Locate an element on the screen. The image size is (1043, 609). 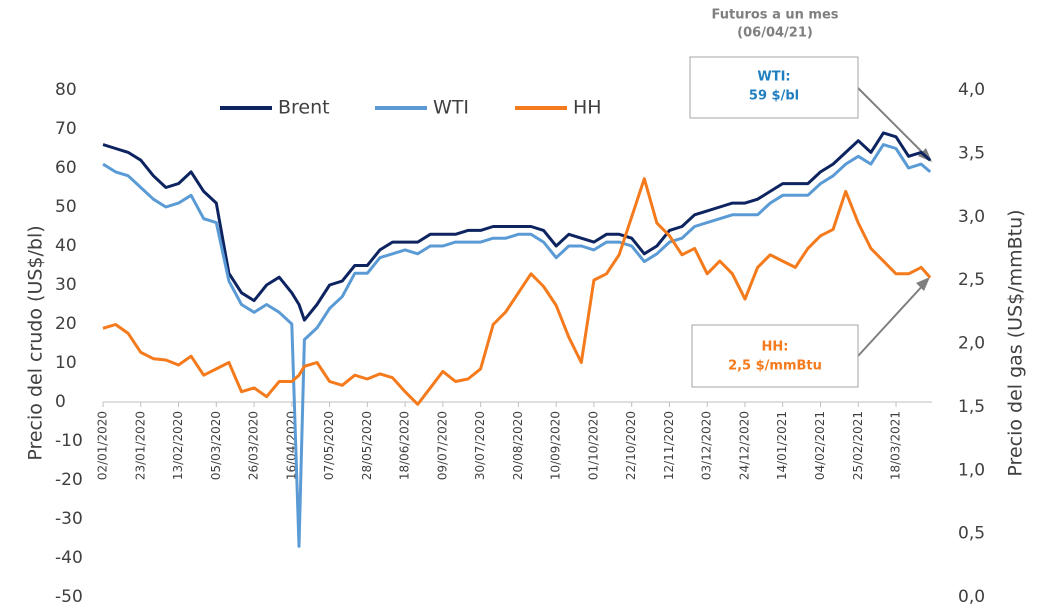
x-tick-label: 07/05/2020 is located at coordinates (329, 445).